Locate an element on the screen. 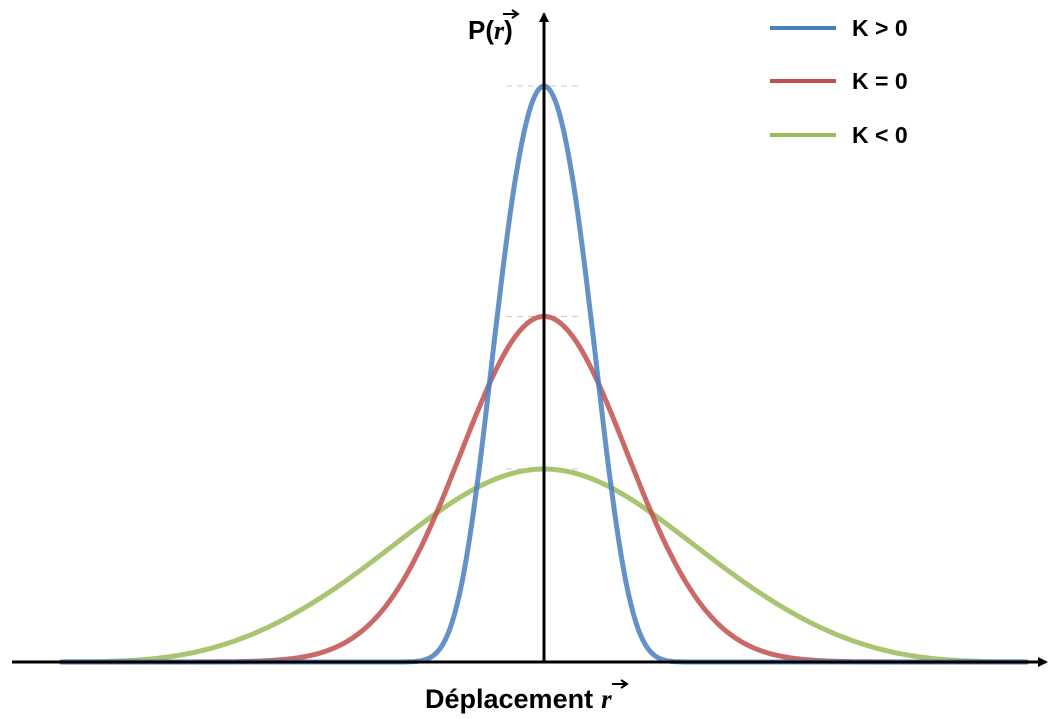 Image resolution: width=1056 pixels, height=719 pixels. legend: K > 0 K = 0 K < 0 is located at coordinates (839, 81).